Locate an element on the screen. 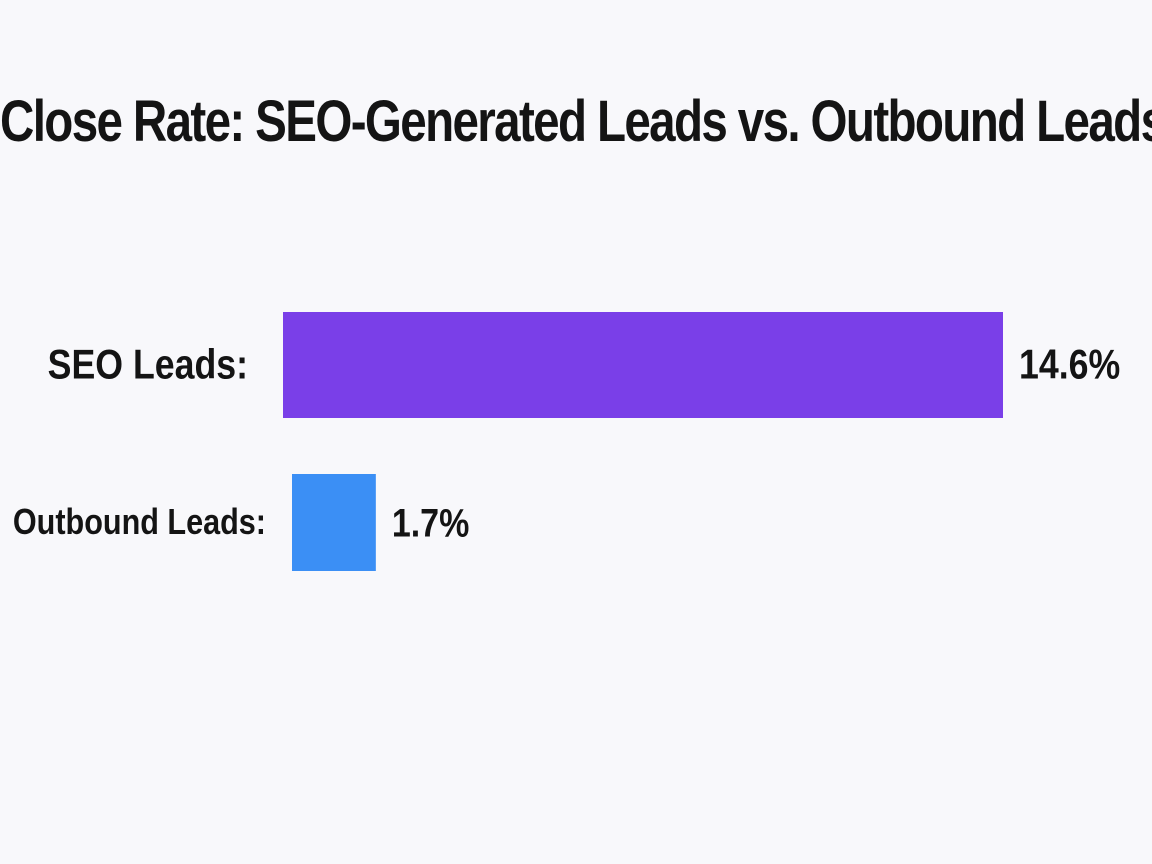 The height and width of the screenshot is (864, 1152). category-label: Outbound Leads: is located at coordinates (139, 523).